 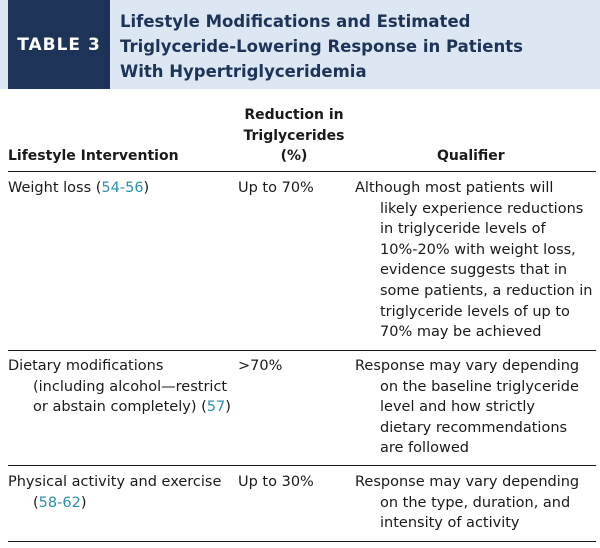 I want to click on qualifier-line: dietary recommendations, so click(x=474, y=427).